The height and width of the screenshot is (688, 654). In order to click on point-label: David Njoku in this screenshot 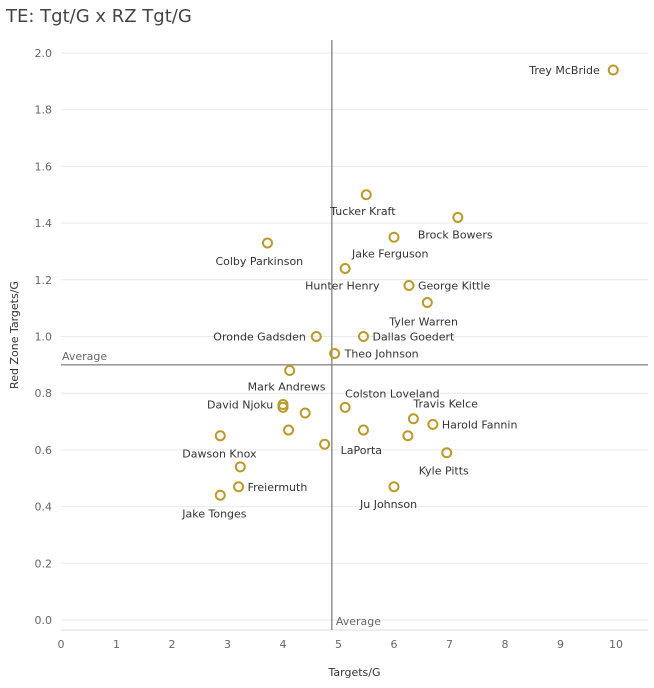, I will do `click(240, 405)`.